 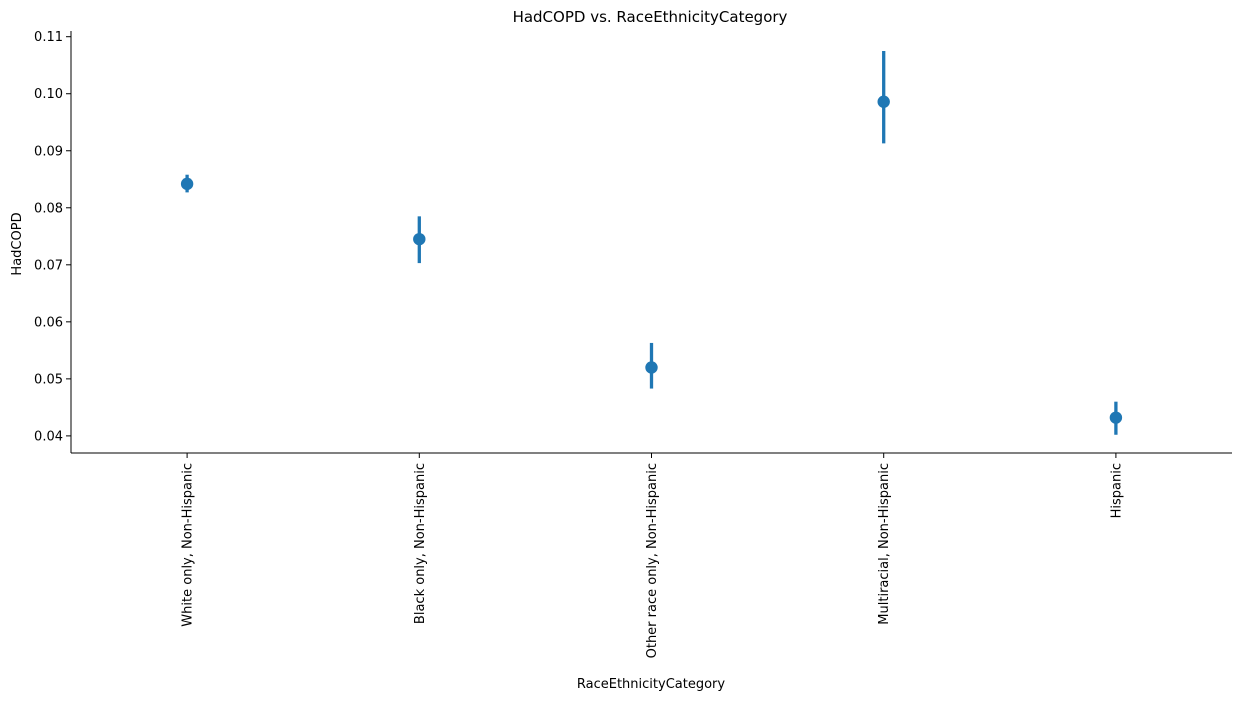 I want to click on y-tick-label: 0.06, so click(x=48, y=322).